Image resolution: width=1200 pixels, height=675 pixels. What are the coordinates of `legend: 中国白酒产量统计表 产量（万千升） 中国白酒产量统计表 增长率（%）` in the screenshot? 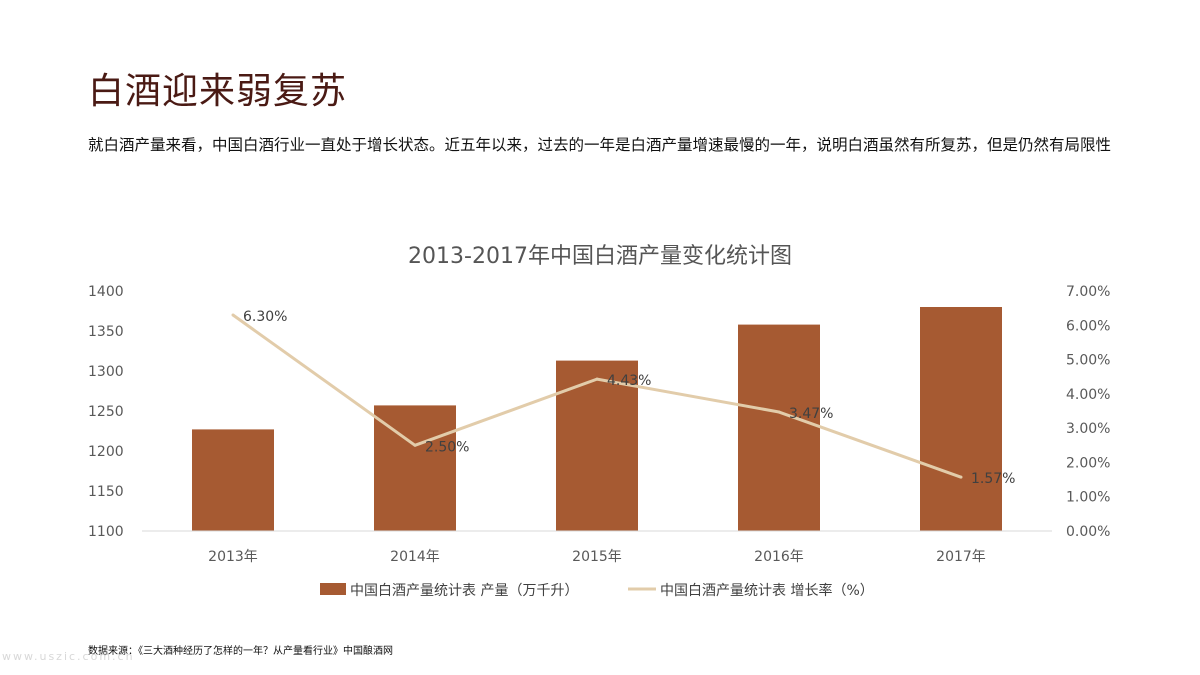 It's located at (597, 590).